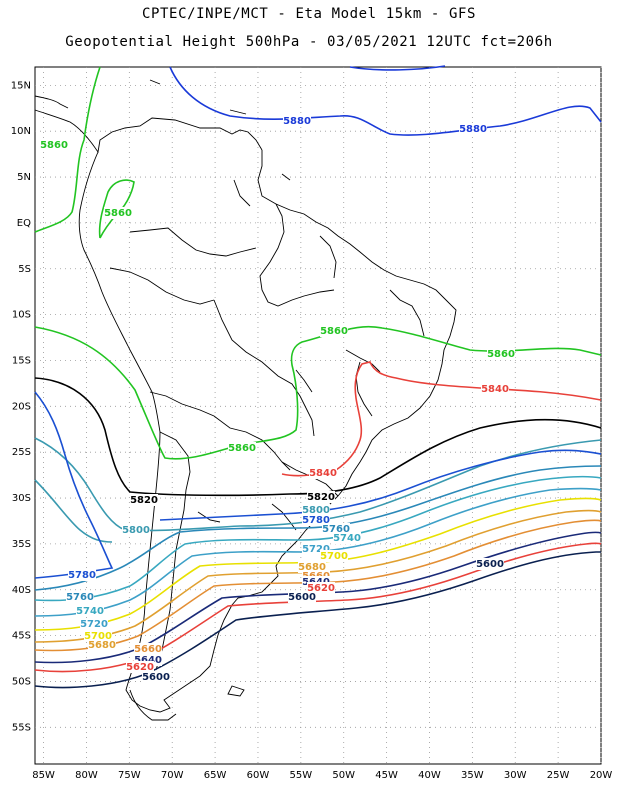 Image resolution: width=618 pixels, height=800 pixels. I want to click on map-title: CPTEC/INPE/MCT - Eta Model 15km - GFS, so click(309, 14).